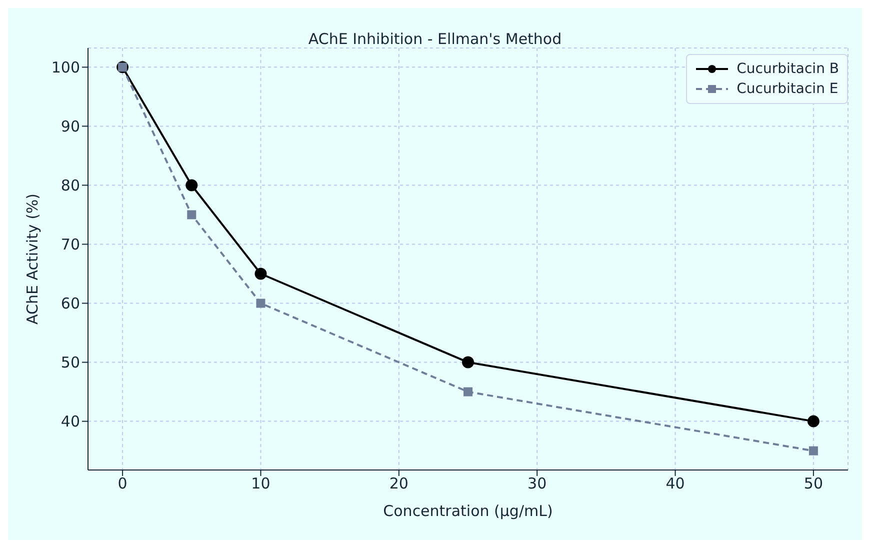 This screenshot has width=870, height=548. What do you see at coordinates (65, 67) in the screenshot?
I see `y-tick-label: 100` at bounding box center [65, 67].